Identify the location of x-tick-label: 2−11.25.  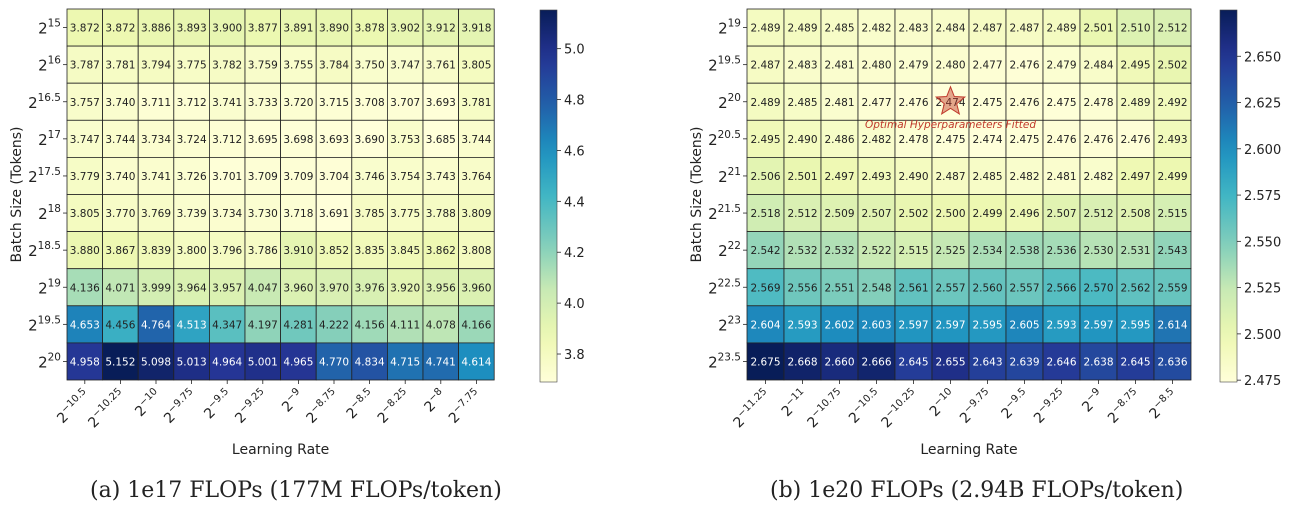
(751, 408).